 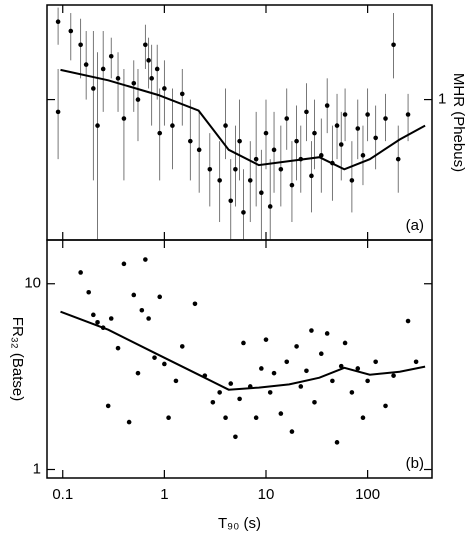 I want to click on x-tick-label: 10, so click(x=266, y=494).